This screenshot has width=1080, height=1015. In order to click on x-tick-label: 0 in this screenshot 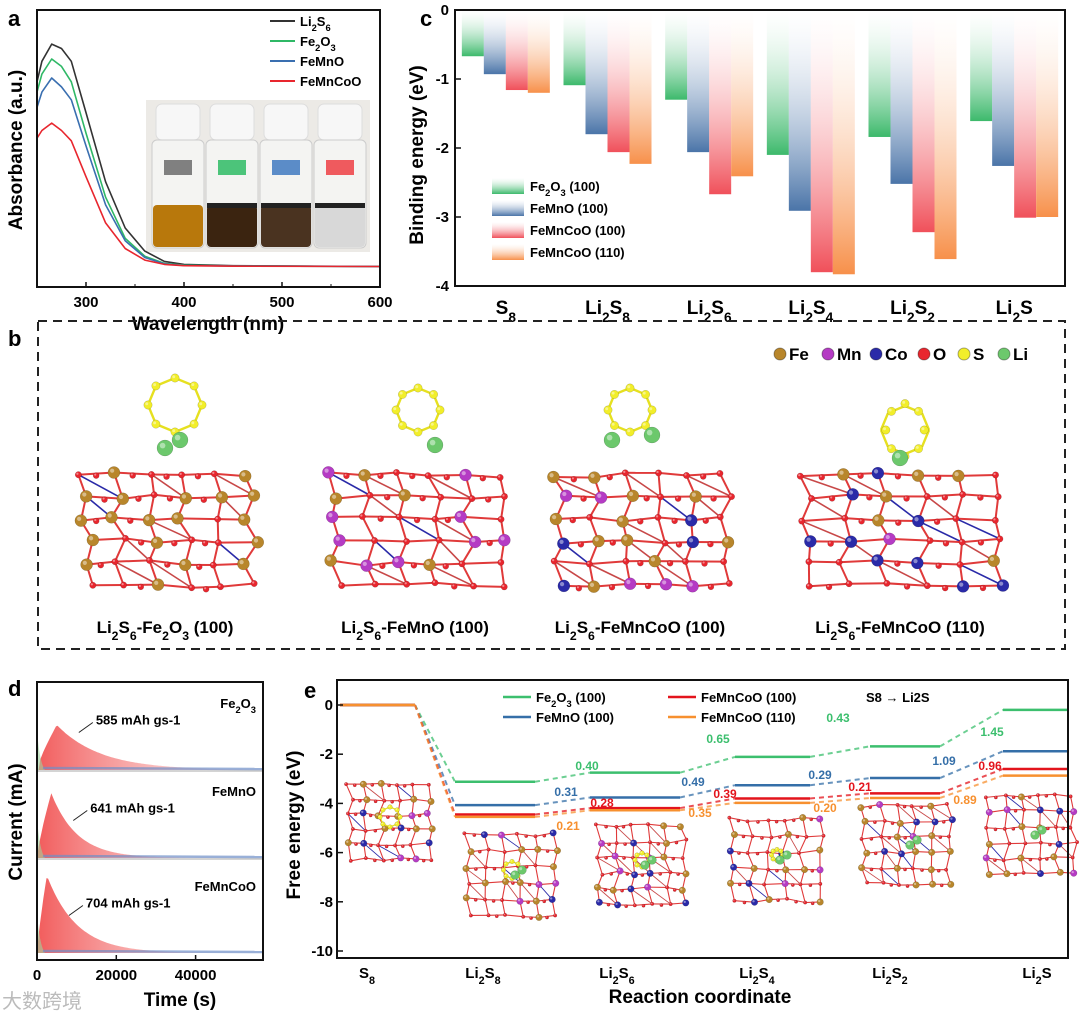, I will do `click(37, 975)`.